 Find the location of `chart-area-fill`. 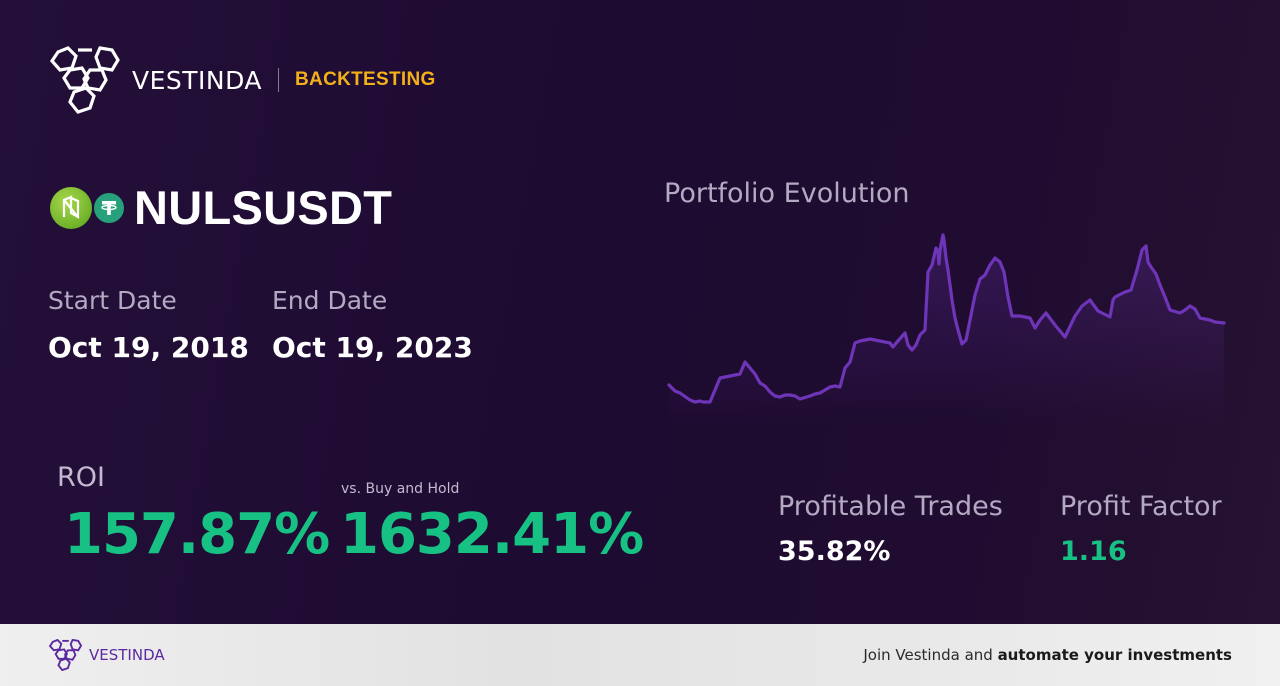

chart-area-fill is located at coordinates (946, 330).